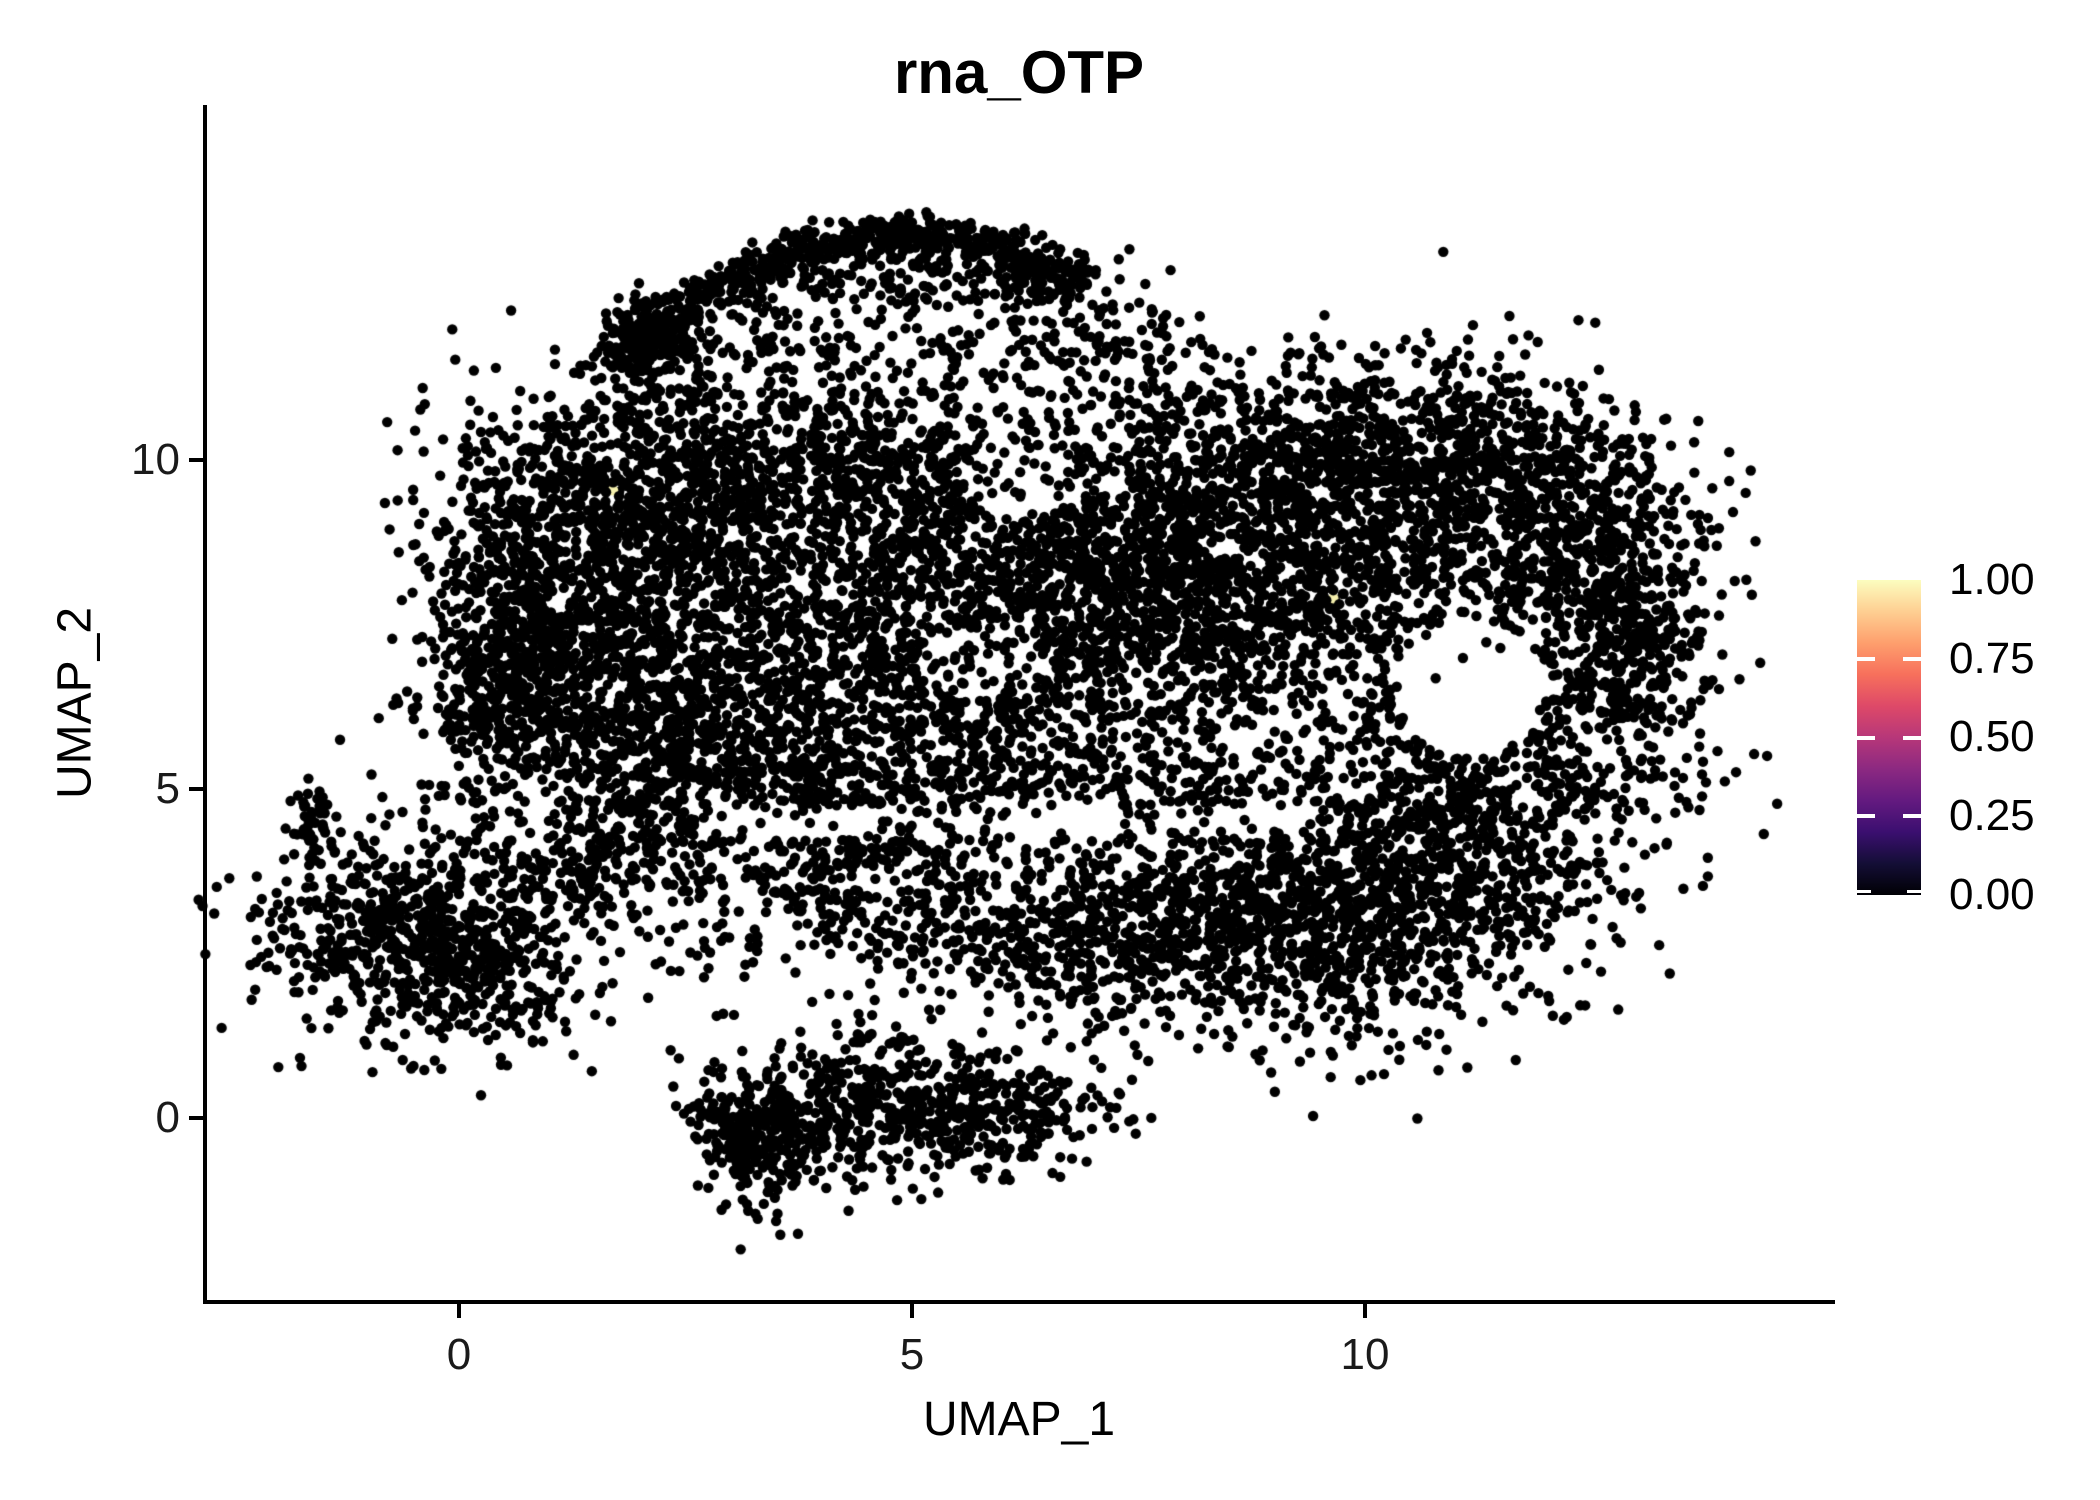  What do you see at coordinates (1866, 659) in the screenshot?
I see `colorbar-tick-075-left` at bounding box center [1866, 659].